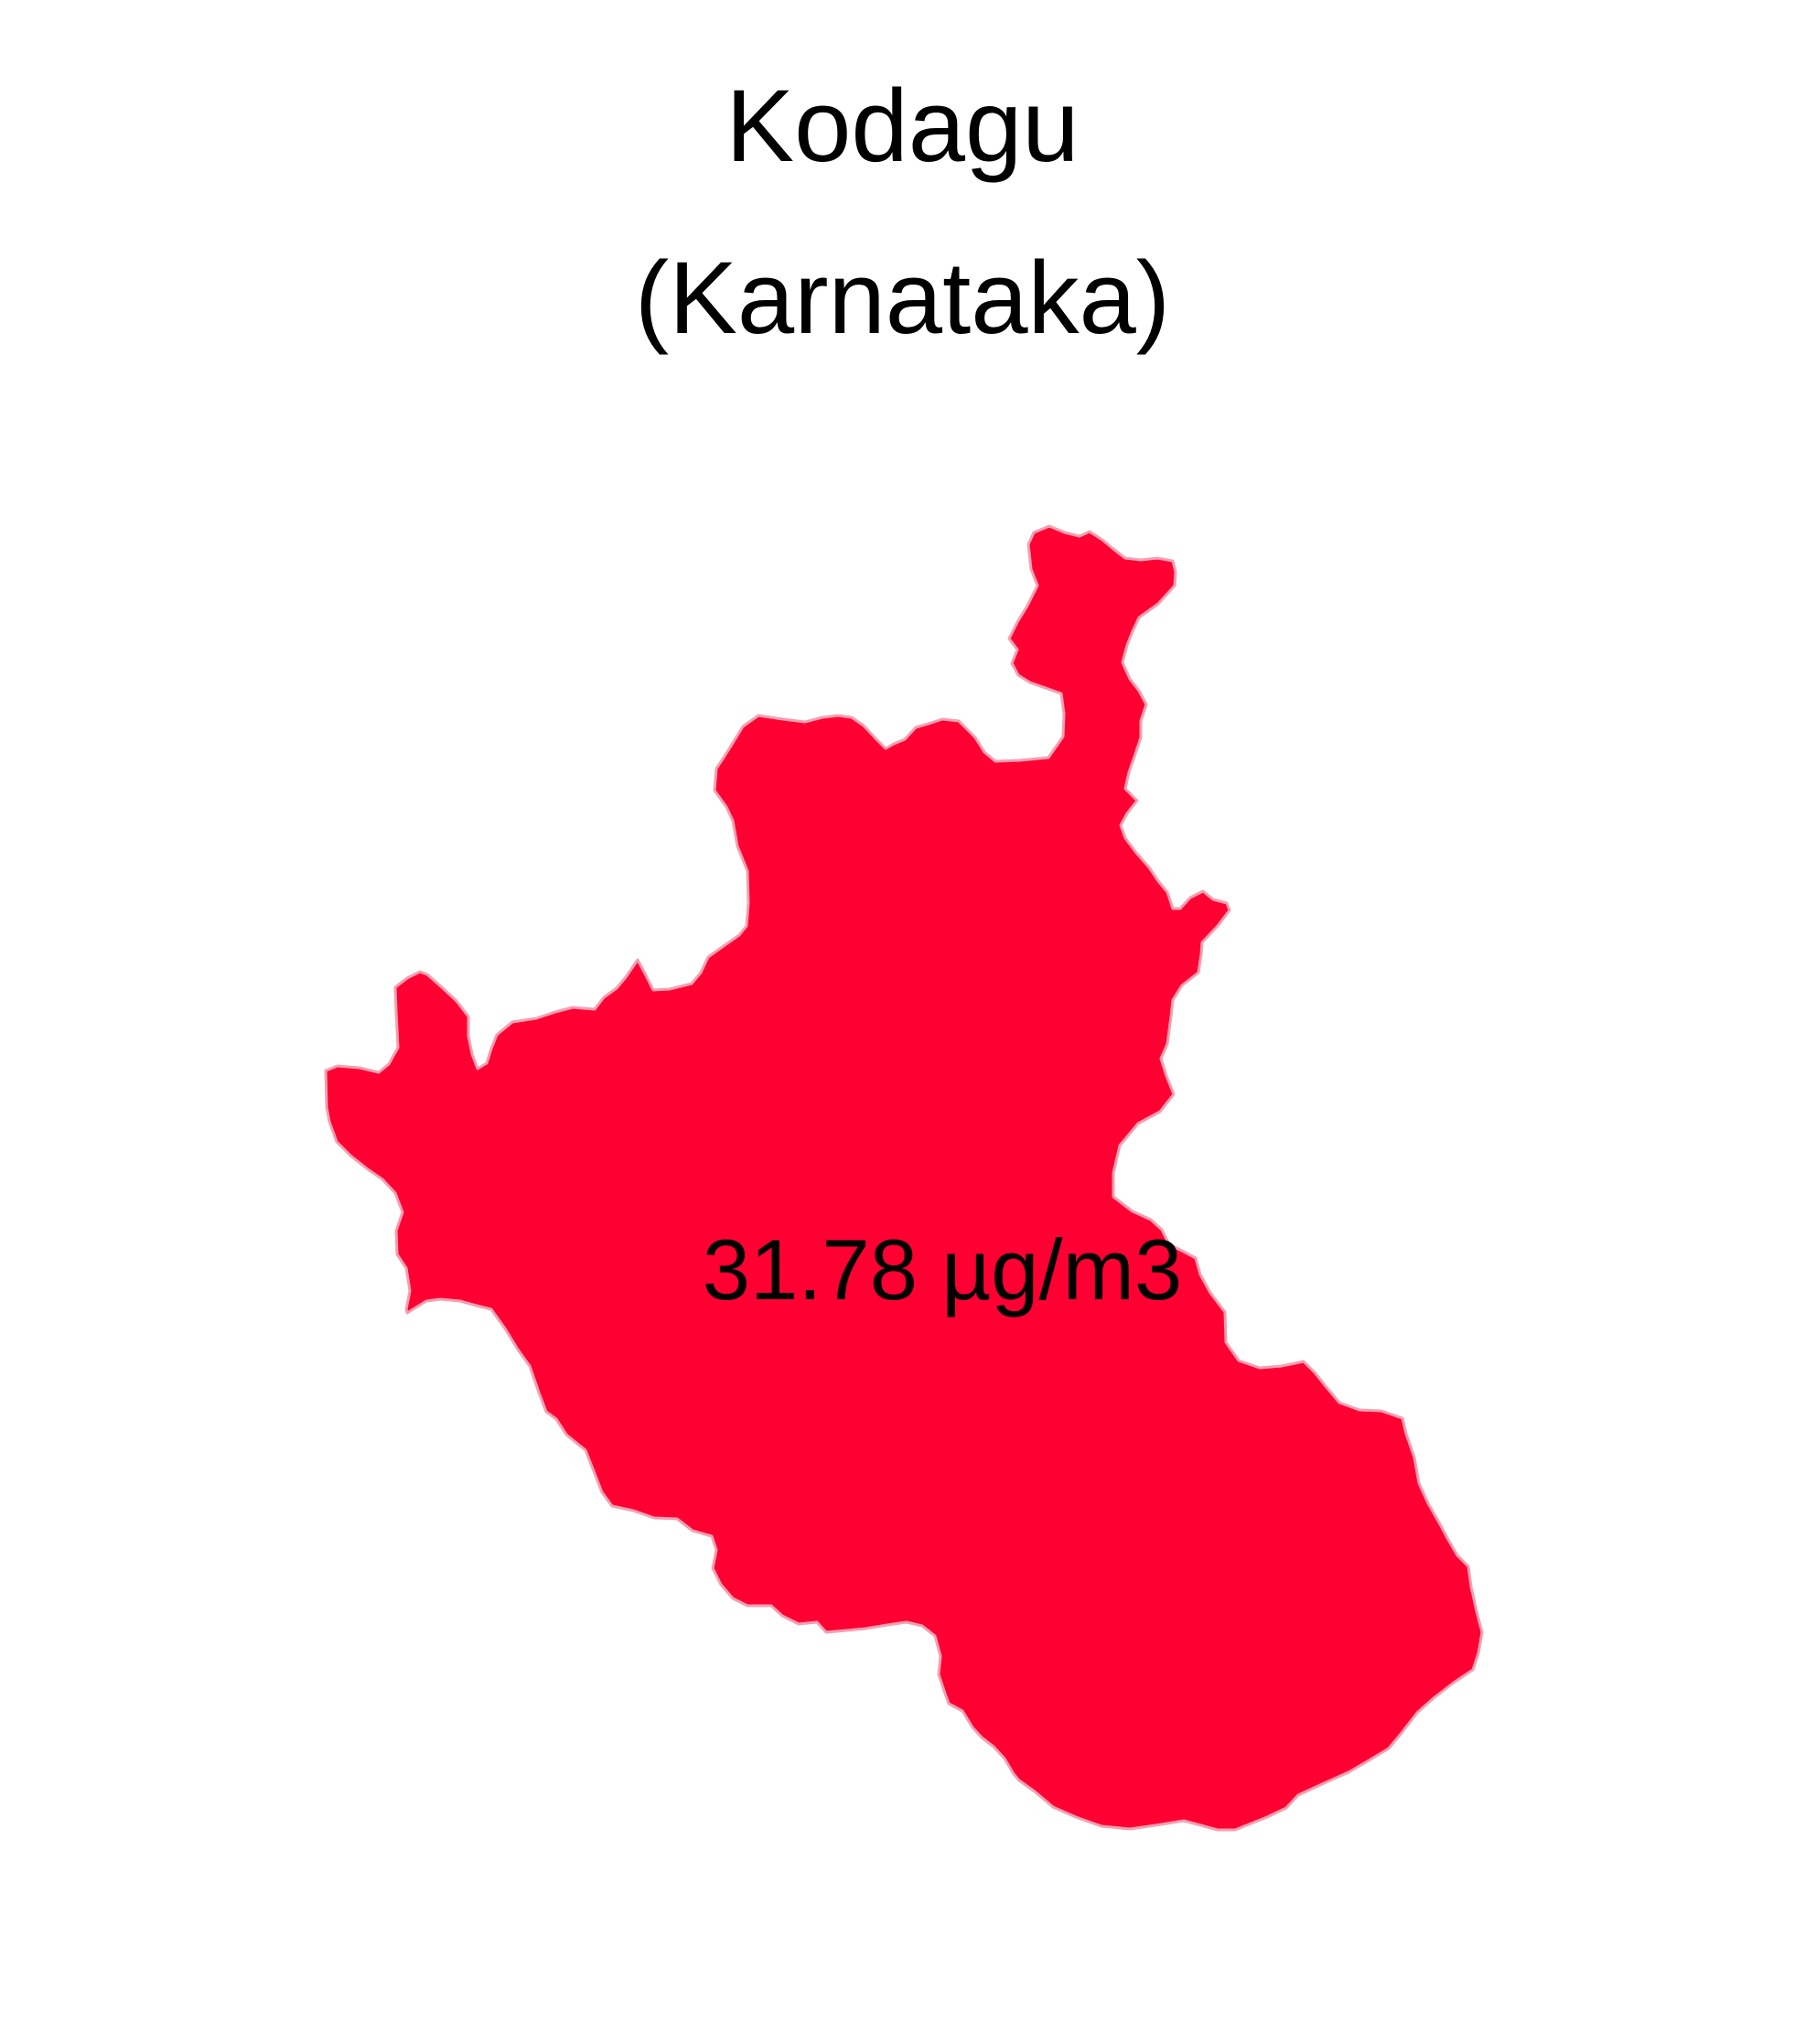 The height and width of the screenshot is (2044, 1805). What do you see at coordinates (902, 126) in the screenshot?
I see `map-title: Kodagu` at bounding box center [902, 126].